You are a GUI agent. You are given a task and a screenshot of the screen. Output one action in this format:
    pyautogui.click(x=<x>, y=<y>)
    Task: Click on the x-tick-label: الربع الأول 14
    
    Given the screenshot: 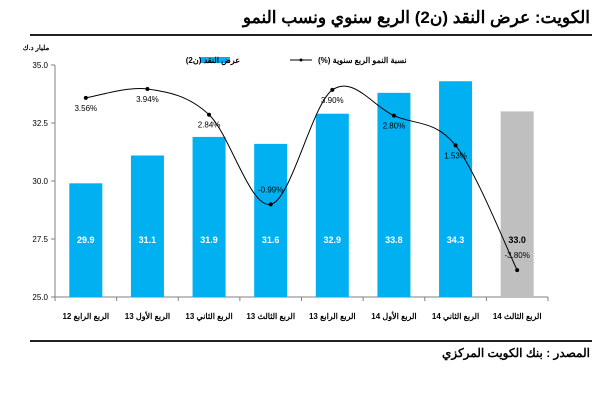 What is the action you would take?
    pyautogui.click(x=393, y=316)
    